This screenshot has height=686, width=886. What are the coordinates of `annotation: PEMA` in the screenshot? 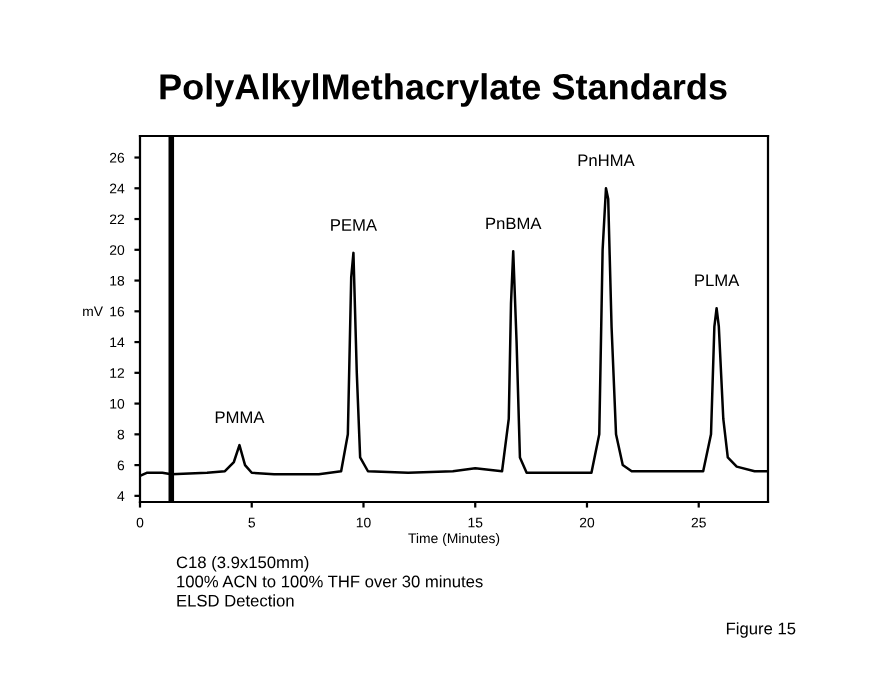 It's located at (354, 225).